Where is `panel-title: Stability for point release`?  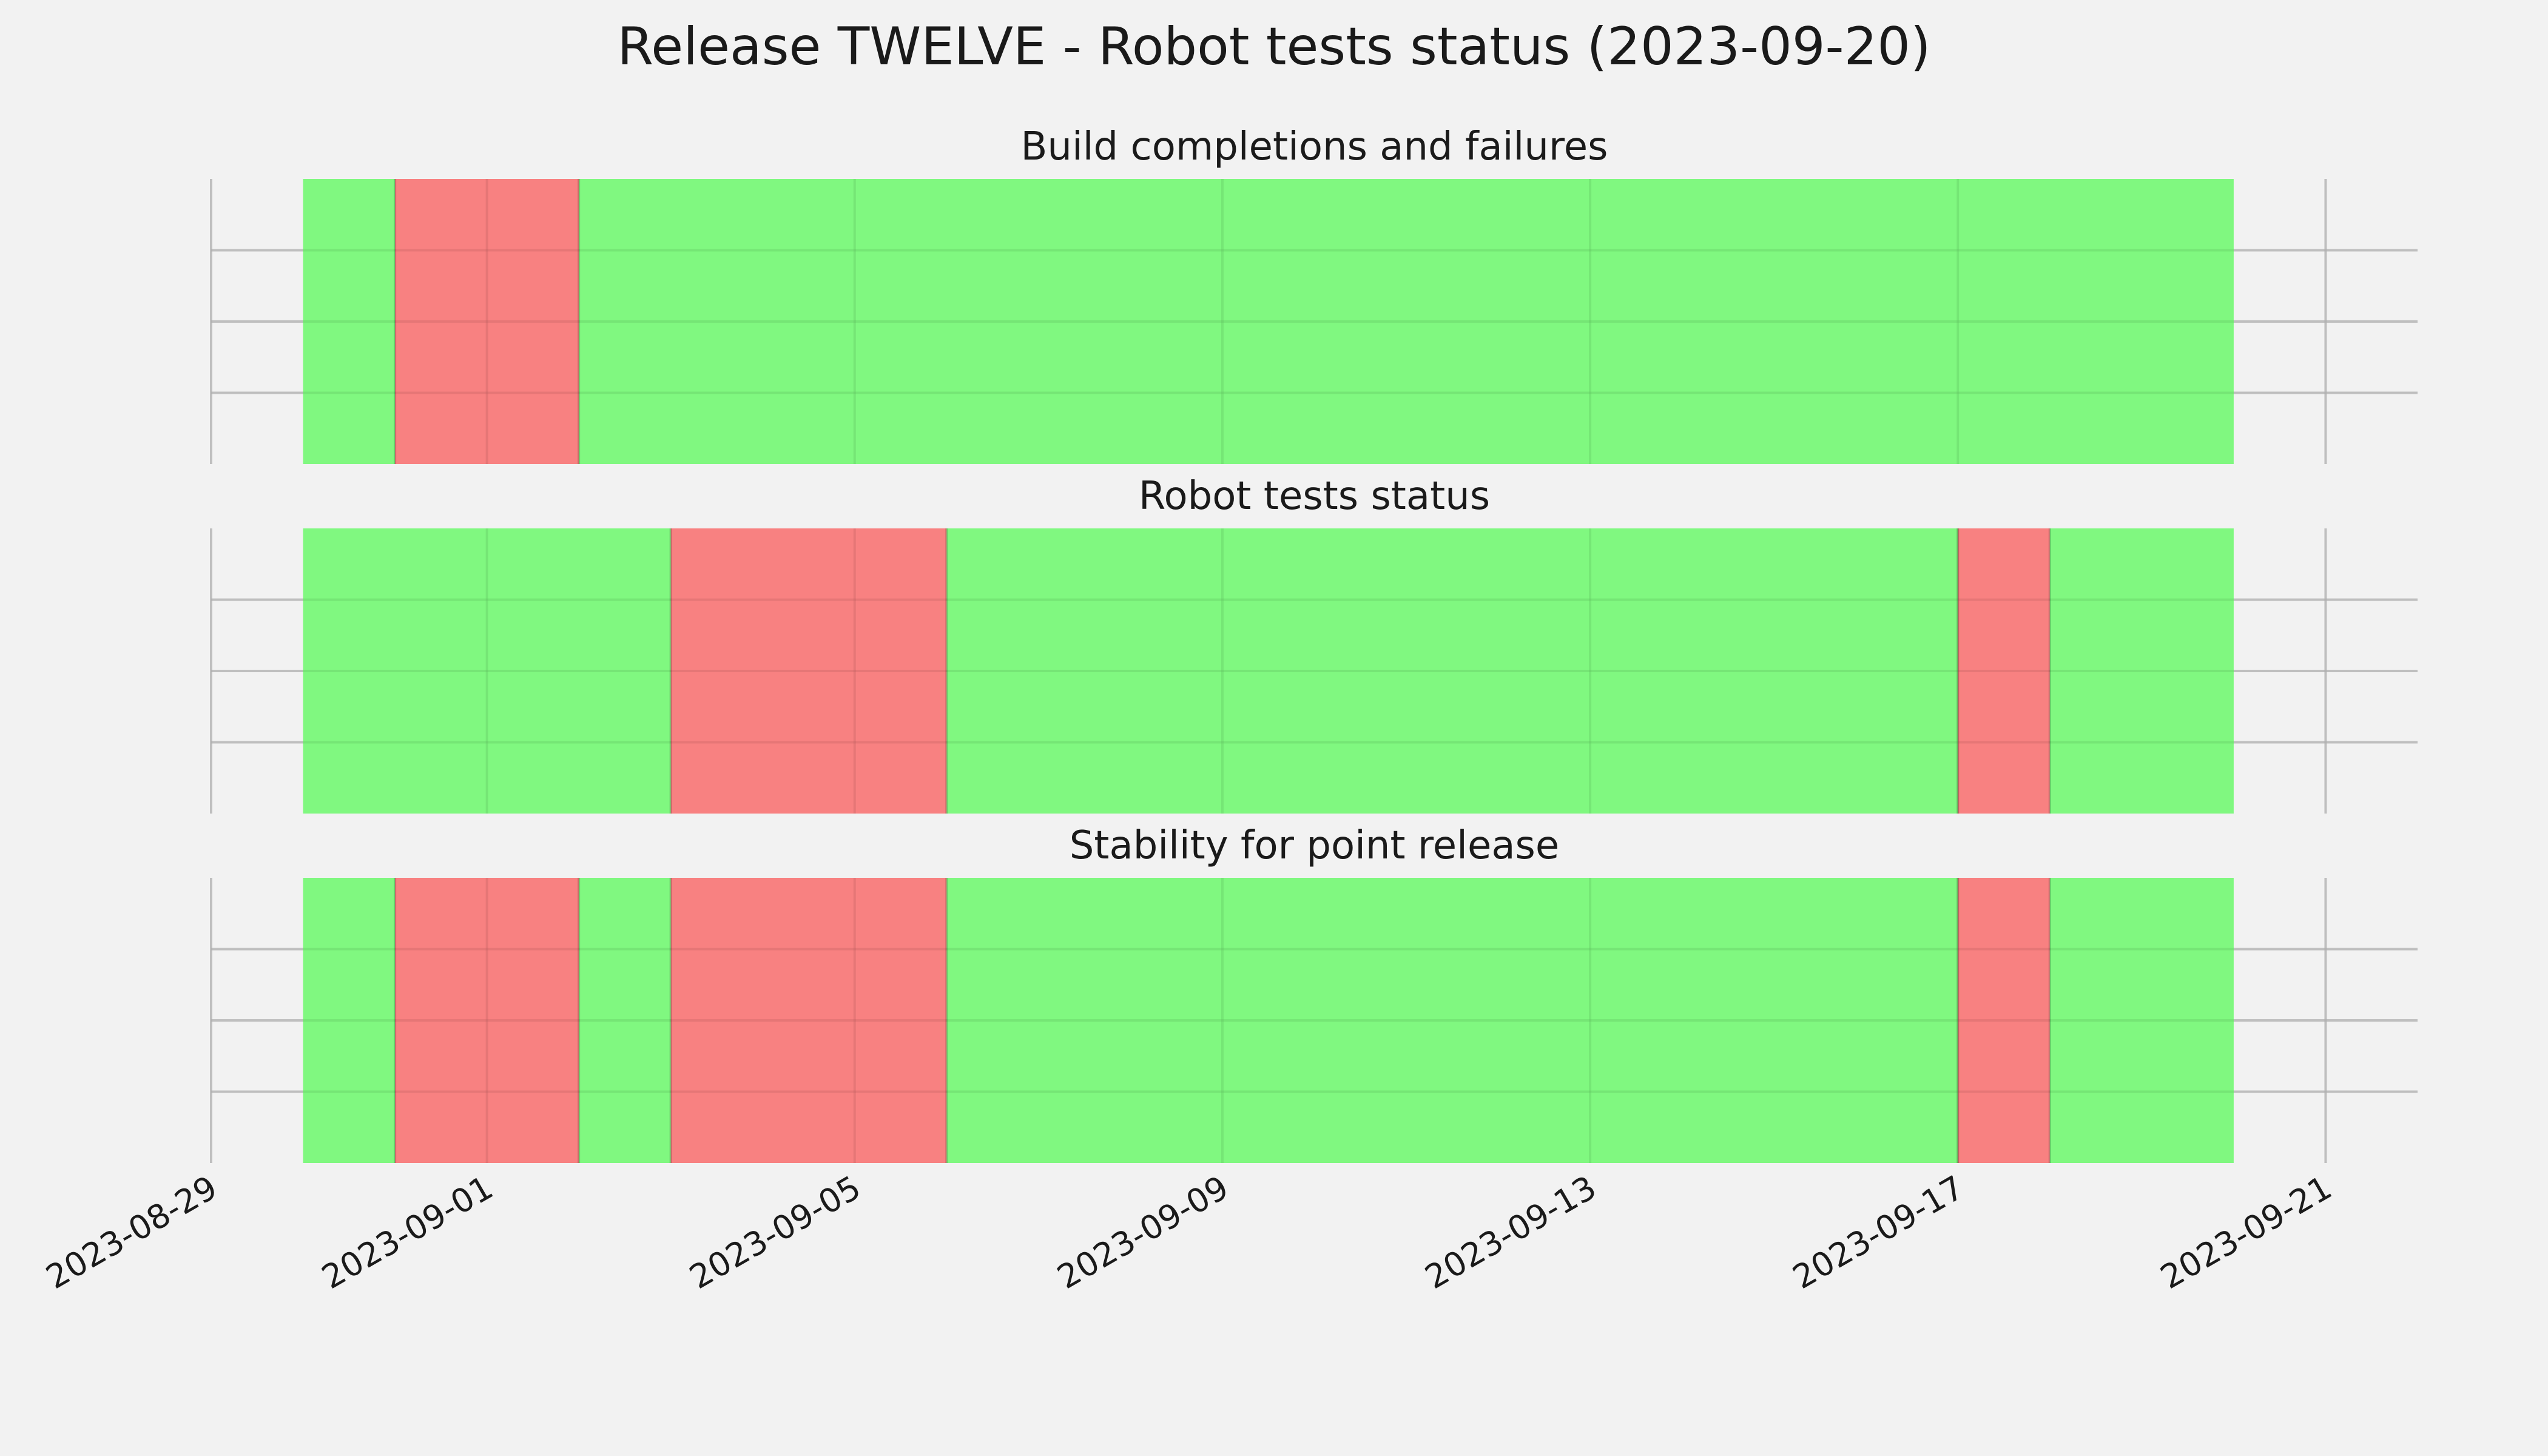
panel-title: Stability for point release is located at coordinates (1315, 845).